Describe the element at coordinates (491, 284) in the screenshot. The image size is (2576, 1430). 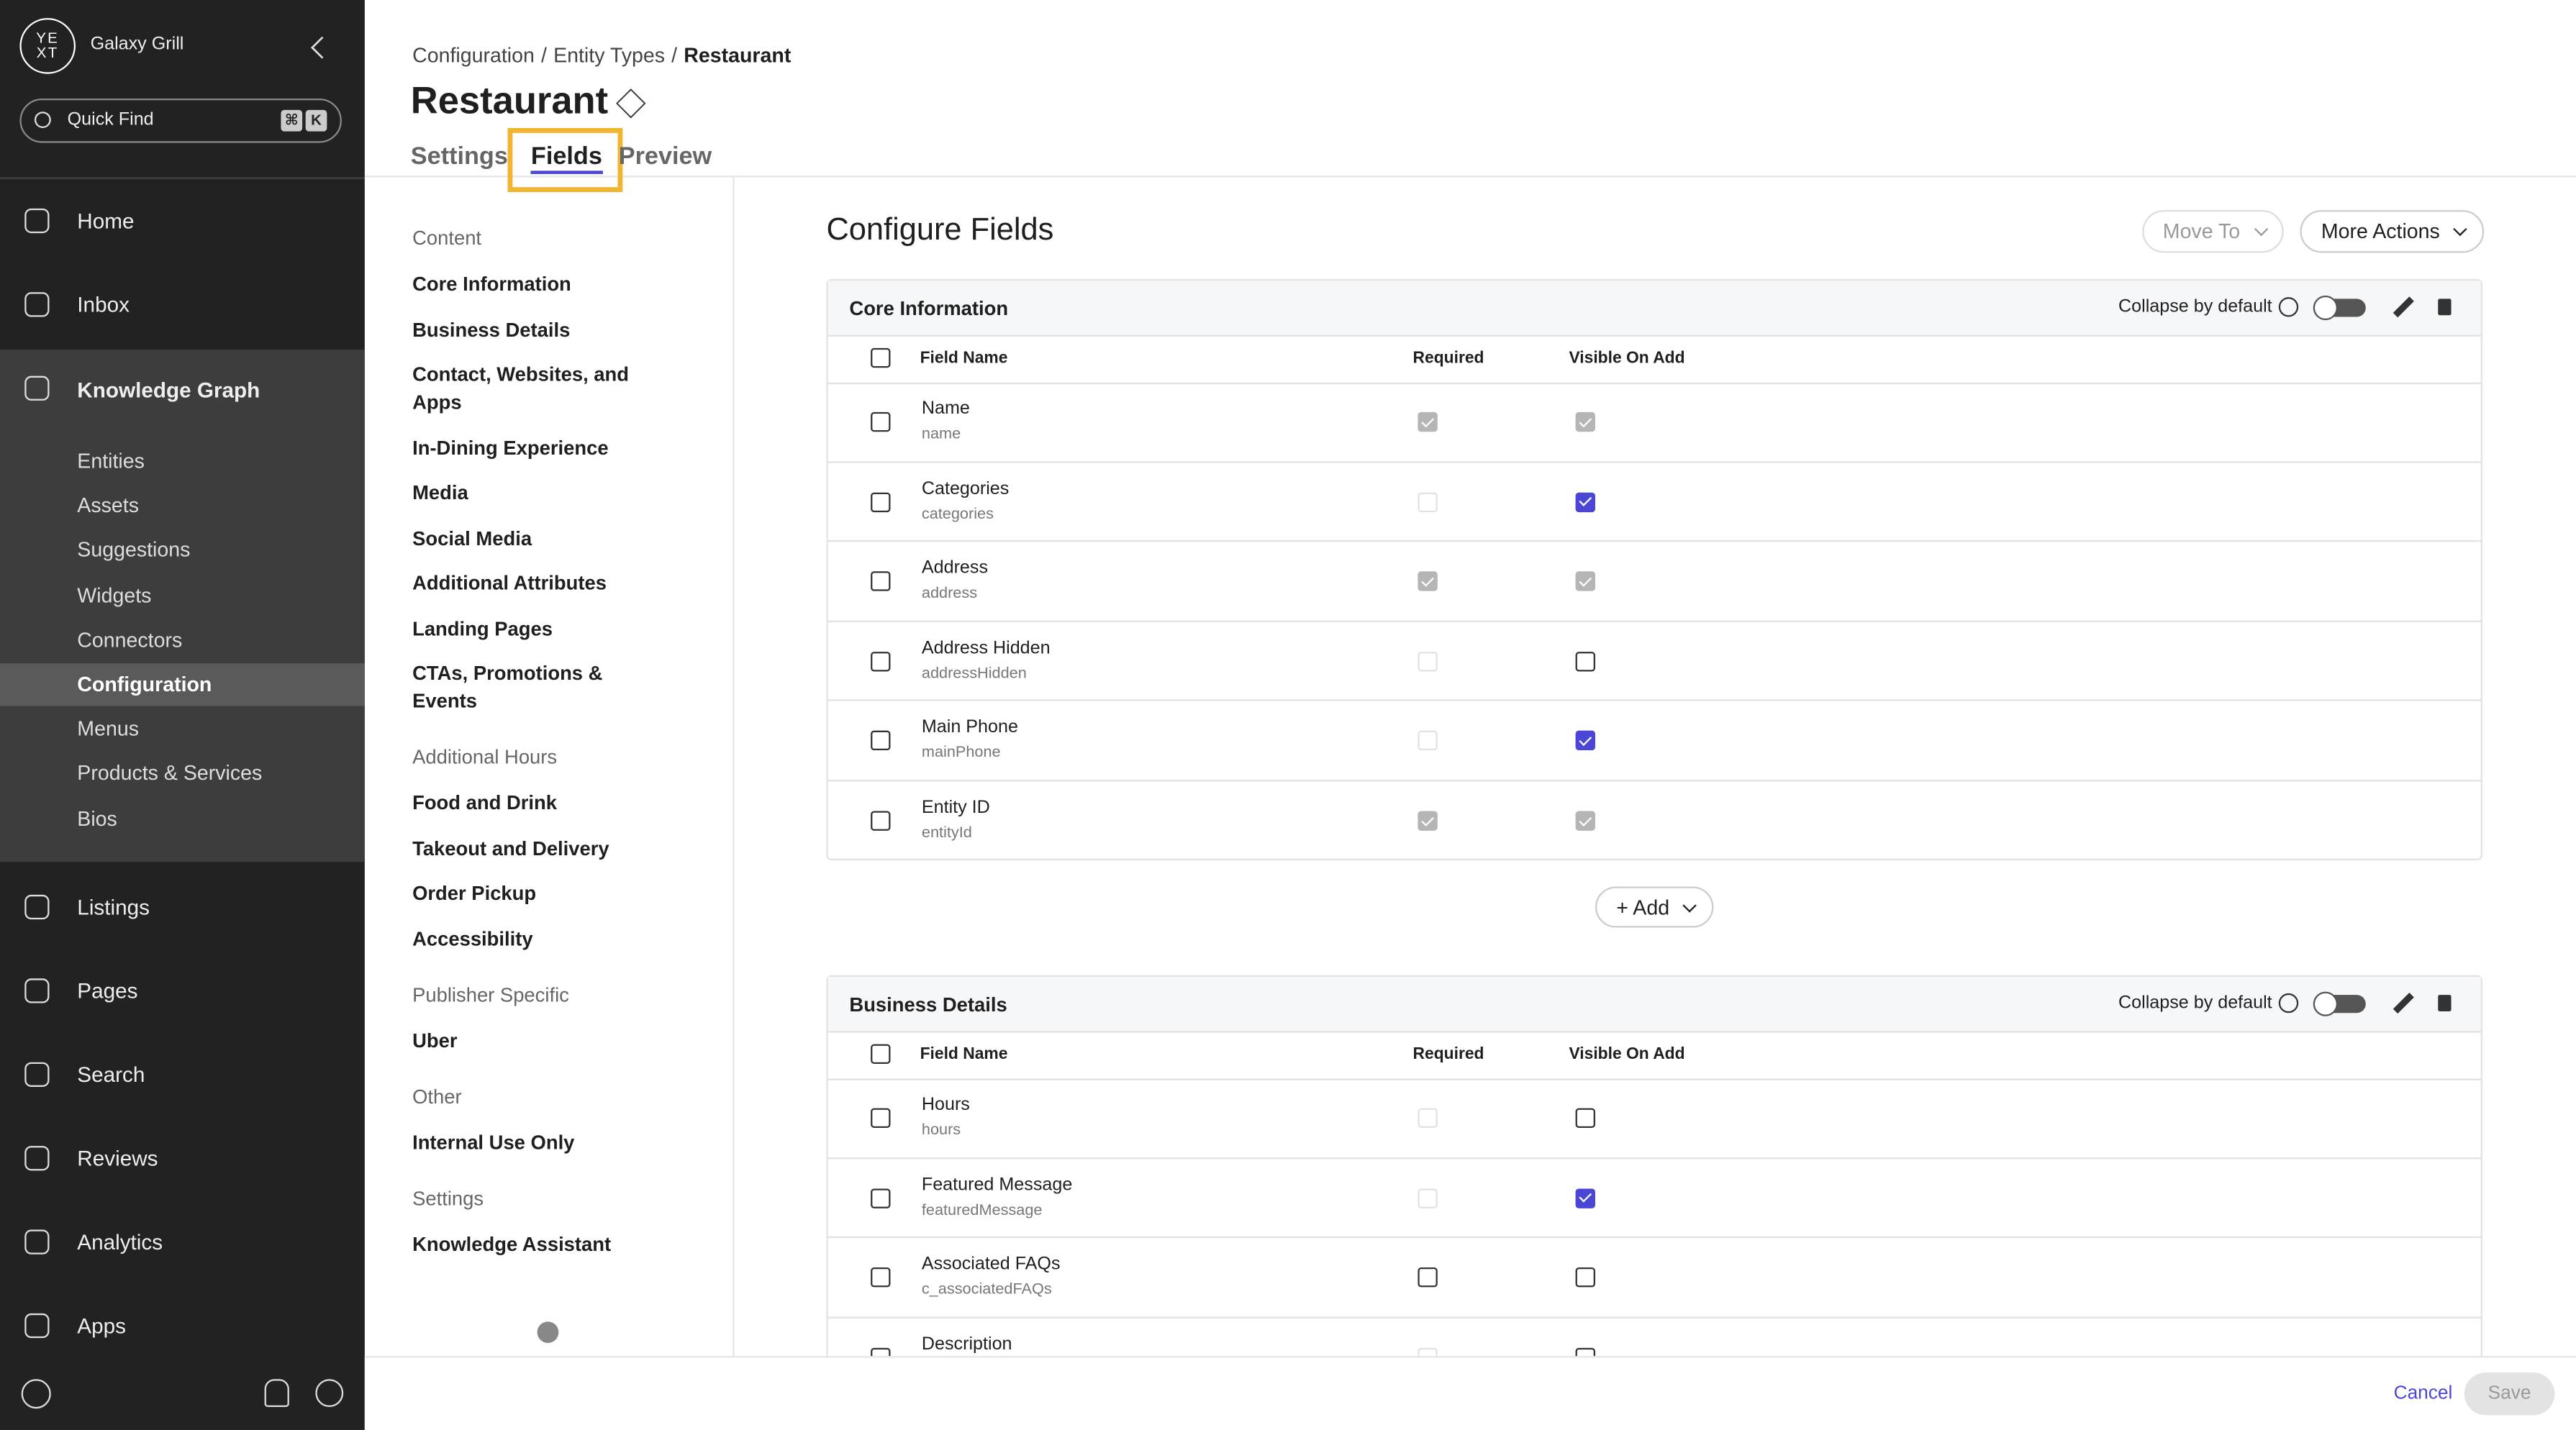
I see `section-link: Core Information` at that location.